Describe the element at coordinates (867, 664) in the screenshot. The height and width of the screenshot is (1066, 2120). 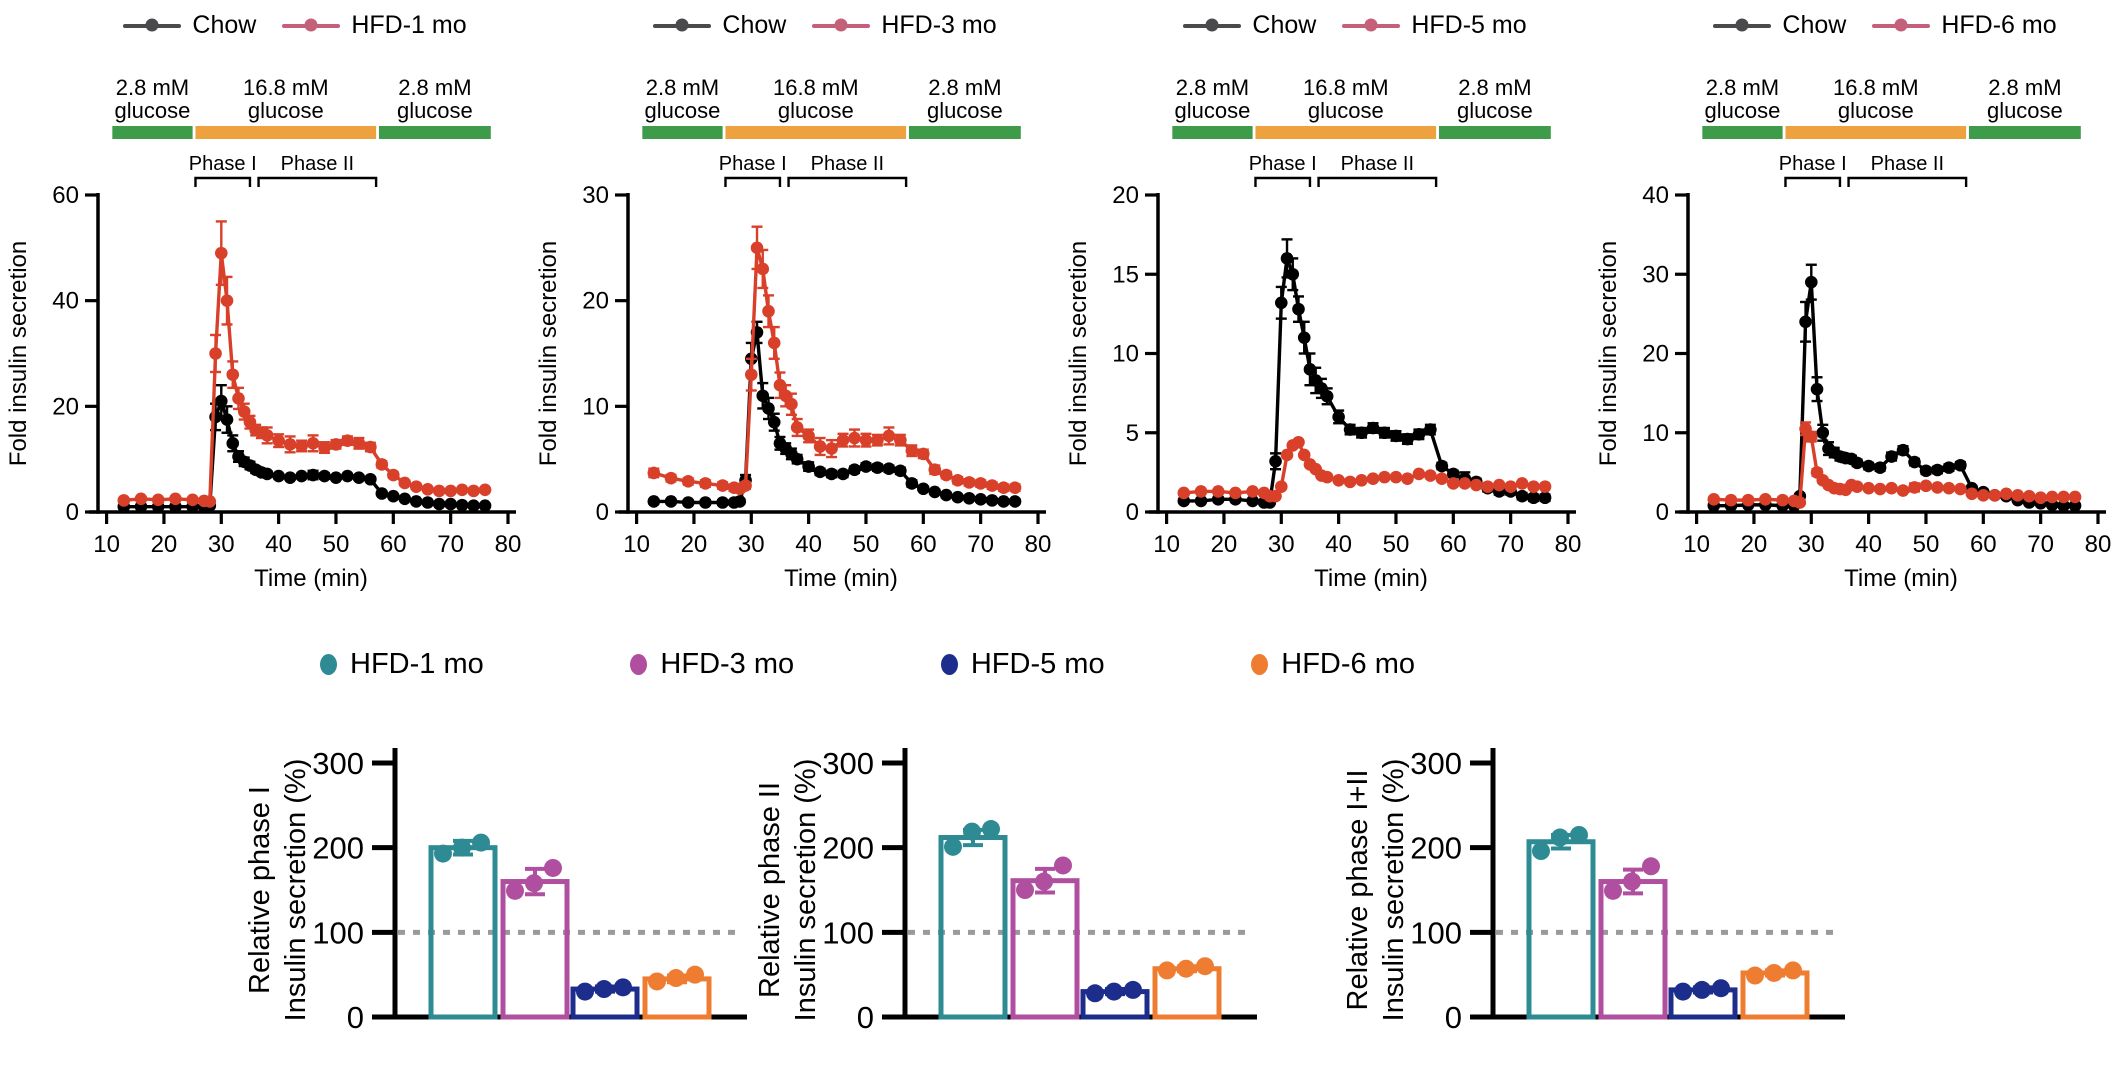
I see `bottom-legend: HFD-1 mo HFD-3 mo HFD-5 mo HFD-6 mo` at that location.